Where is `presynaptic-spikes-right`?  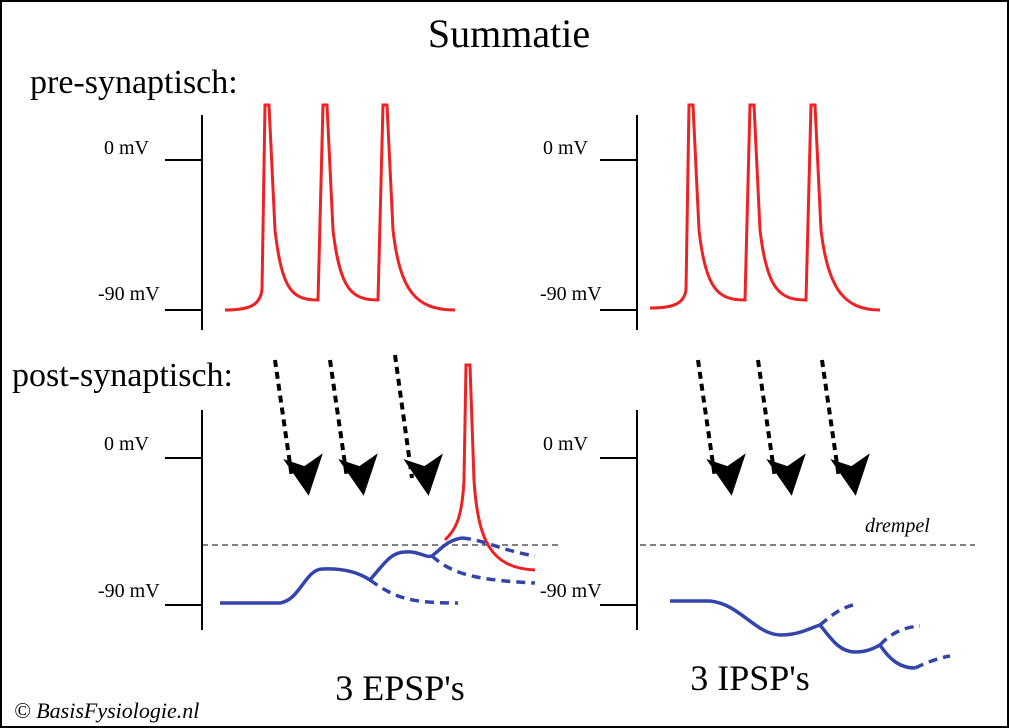 presynaptic-spikes-right is located at coordinates (765, 207).